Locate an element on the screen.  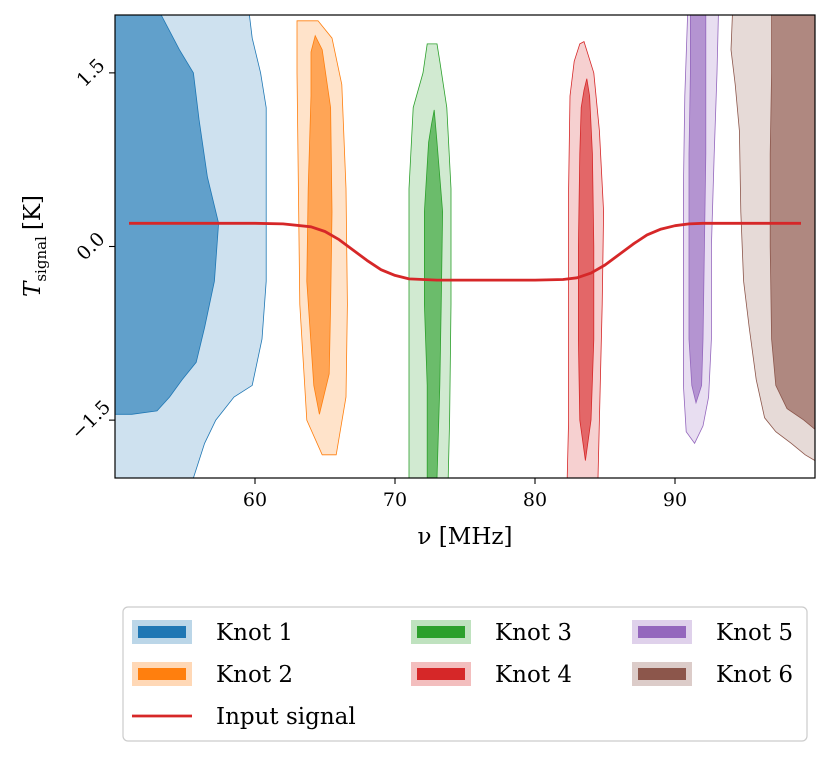
legend-label: Knot 6 is located at coordinates (754, 675).